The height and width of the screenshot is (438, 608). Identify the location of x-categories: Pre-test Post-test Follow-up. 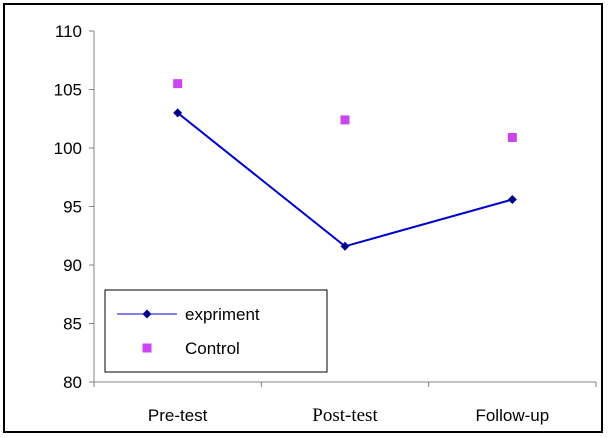
(348, 415).